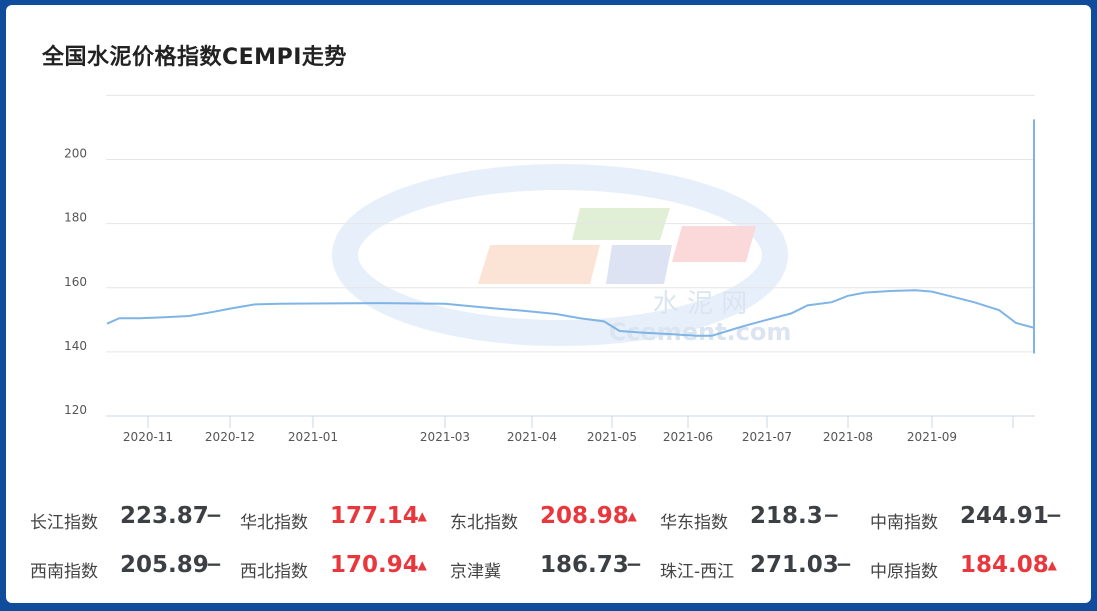 This screenshot has height=611, width=1097. I want to click on index-name: 东北指数, so click(484, 523).